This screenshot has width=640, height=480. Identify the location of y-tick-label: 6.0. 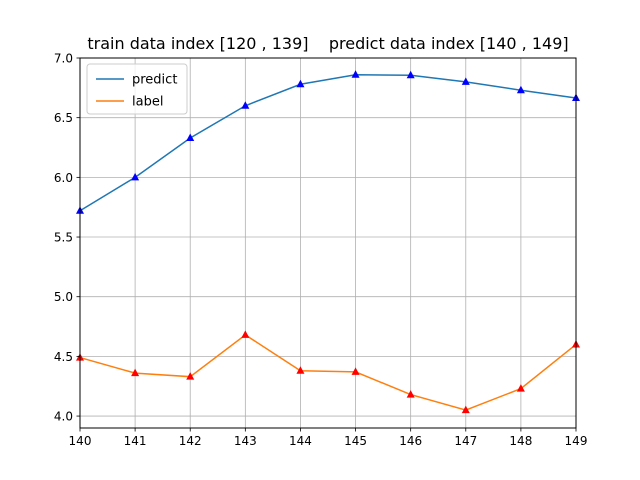
(63, 178).